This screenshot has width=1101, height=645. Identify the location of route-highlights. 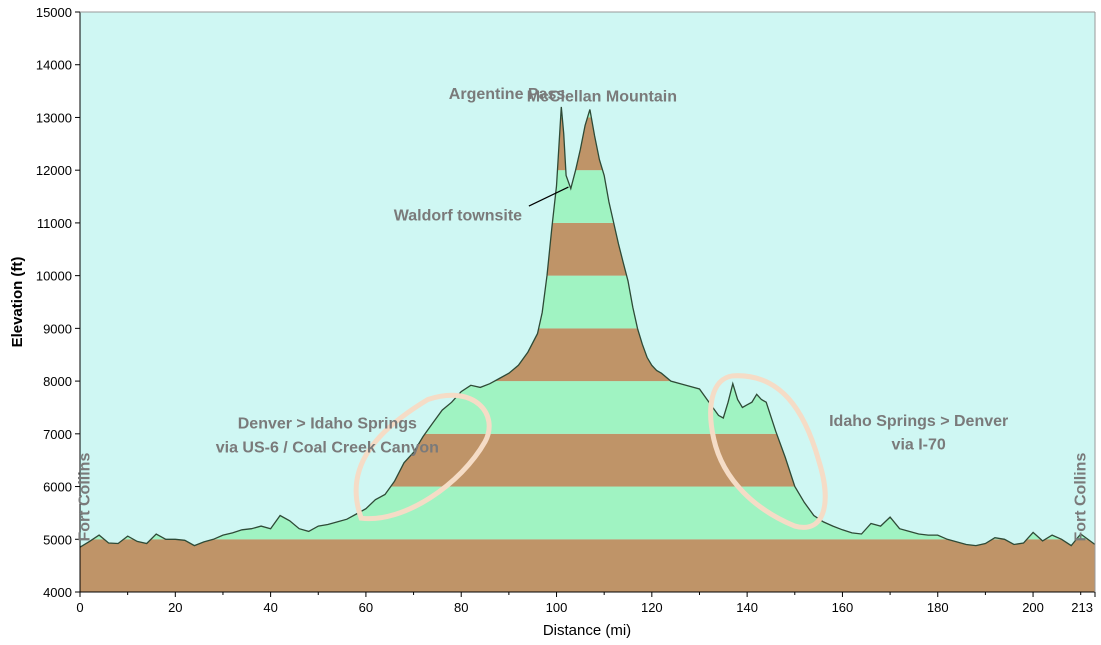
(590, 451).